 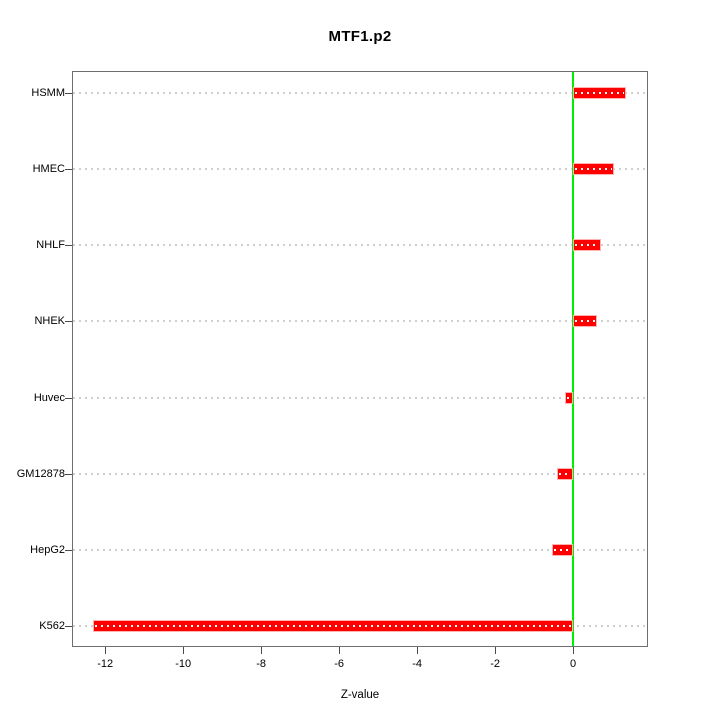 What do you see at coordinates (48, 169) in the screenshot?
I see `y-axis-label: HMEC` at bounding box center [48, 169].